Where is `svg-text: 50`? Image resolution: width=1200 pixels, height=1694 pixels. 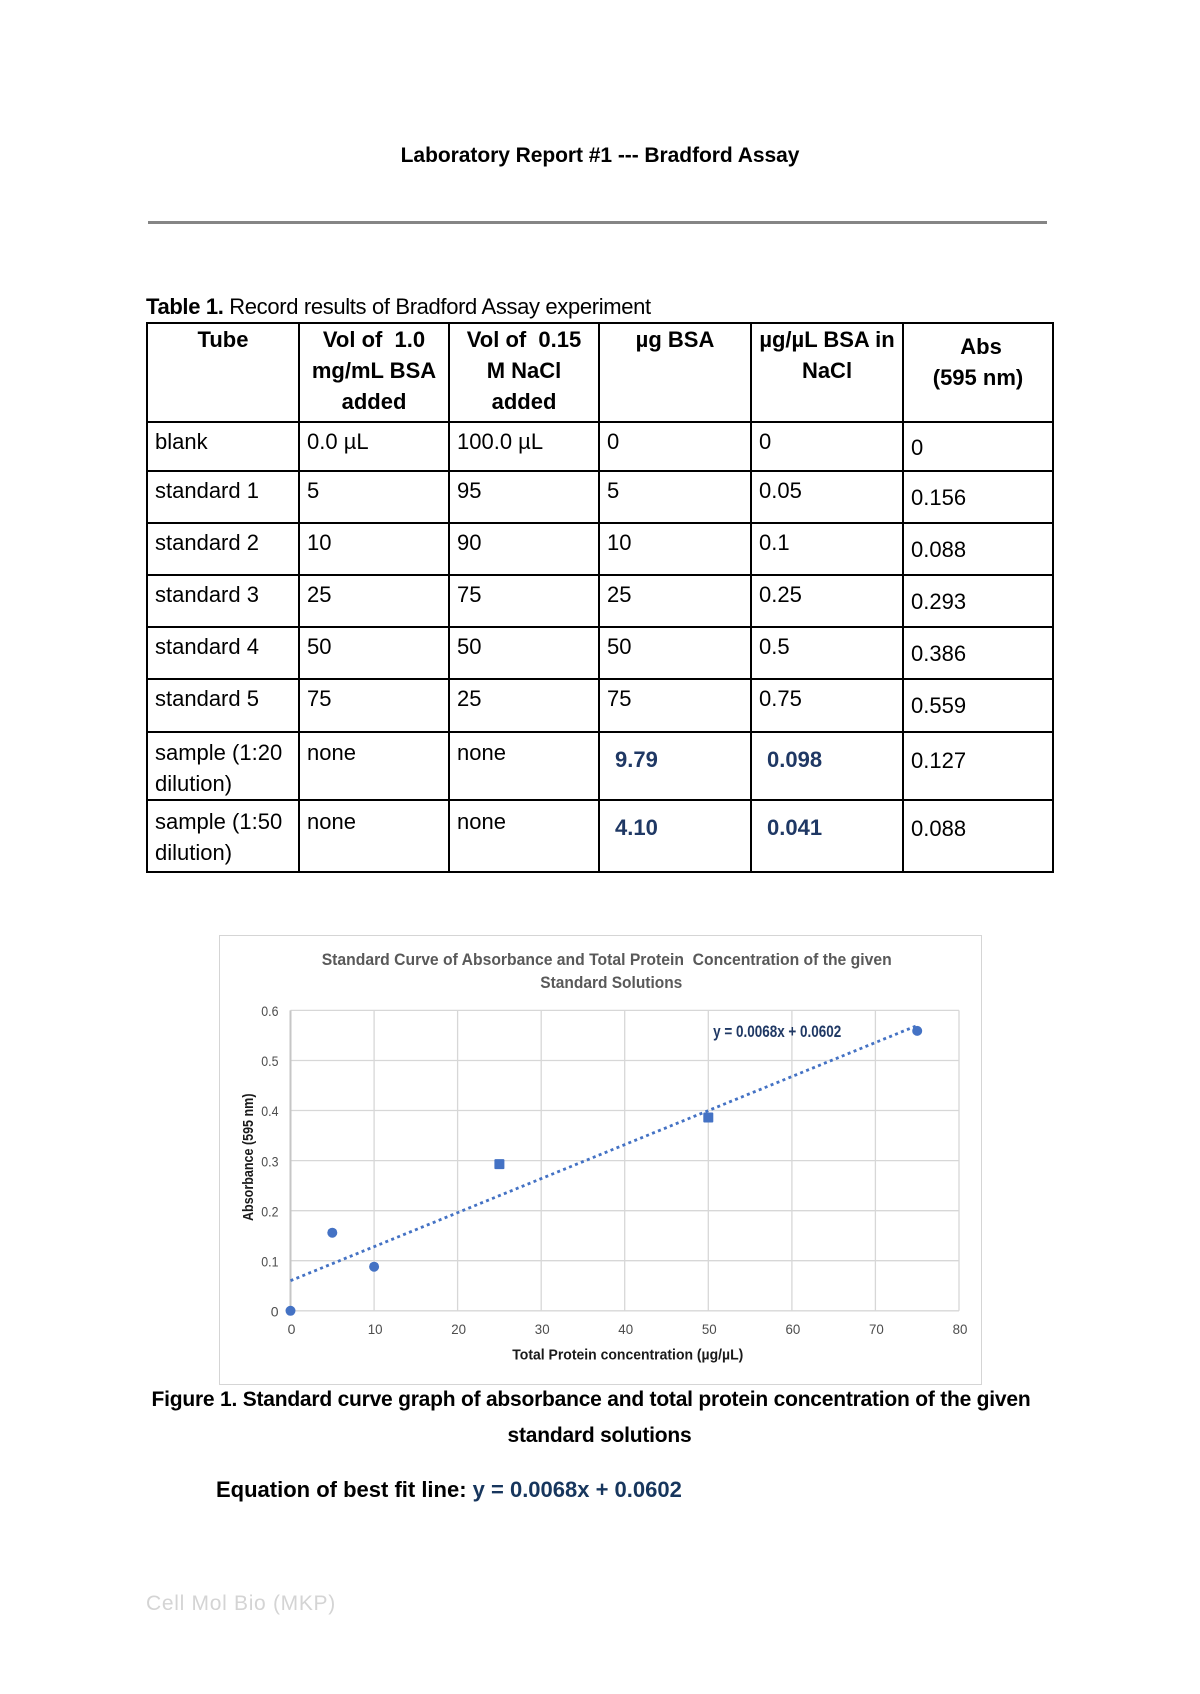
svg-text: 50 is located at coordinates (709, 1329).